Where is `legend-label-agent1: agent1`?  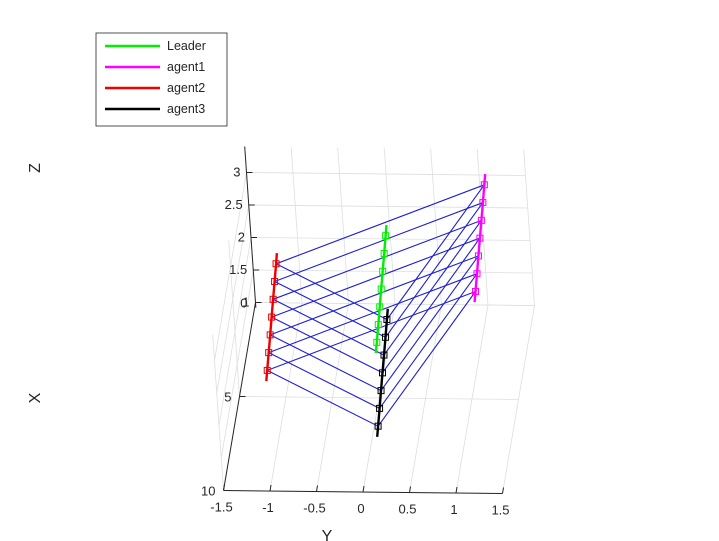 legend-label-agent1: agent1 is located at coordinates (186, 67).